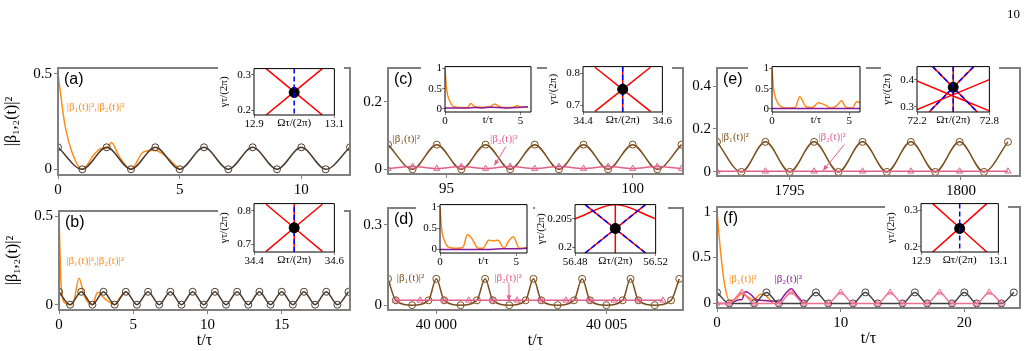 Image resolution: width=1028 pixels, height=351 pixels. Describe the element at coordinates (917, 120) in the screenshot. I see `x-tick-label: 72.2` at that location.